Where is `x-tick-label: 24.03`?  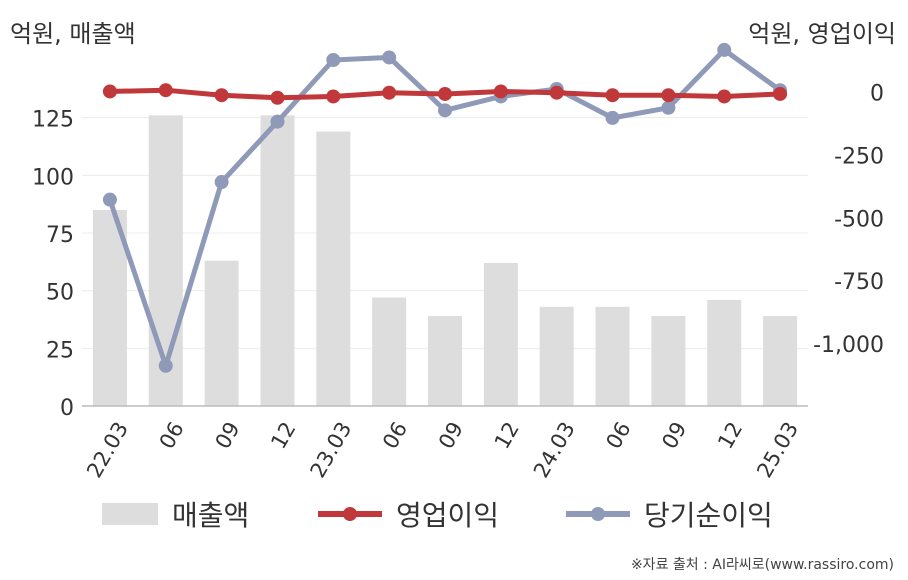 x-tick-label: 24.03 is located at coordinates (554, 450).